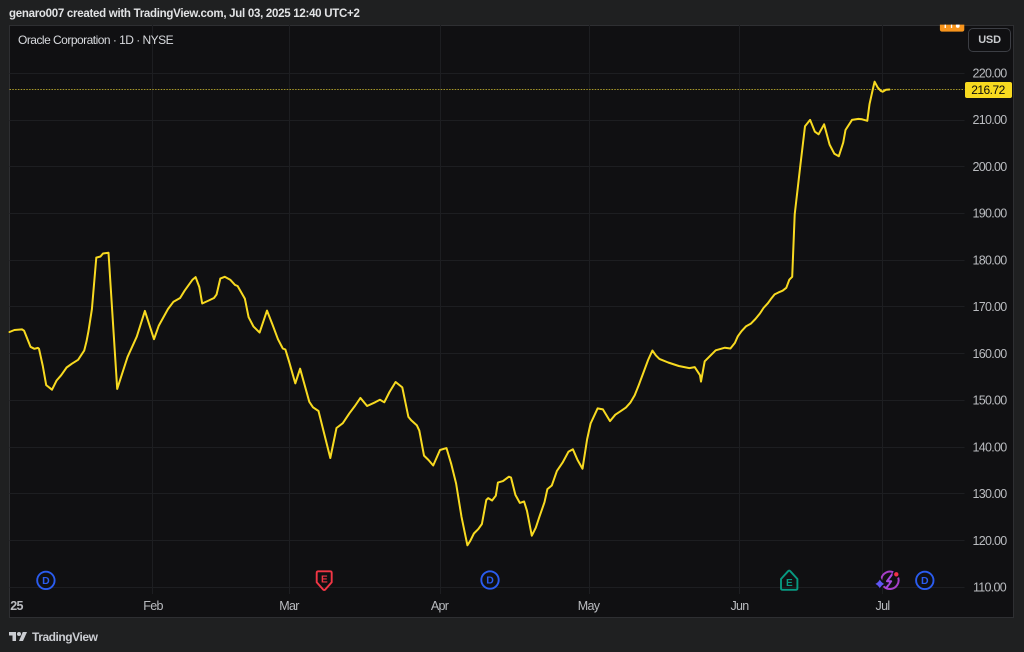  I want to click on svg-text: 190.00, so click(989, 214).